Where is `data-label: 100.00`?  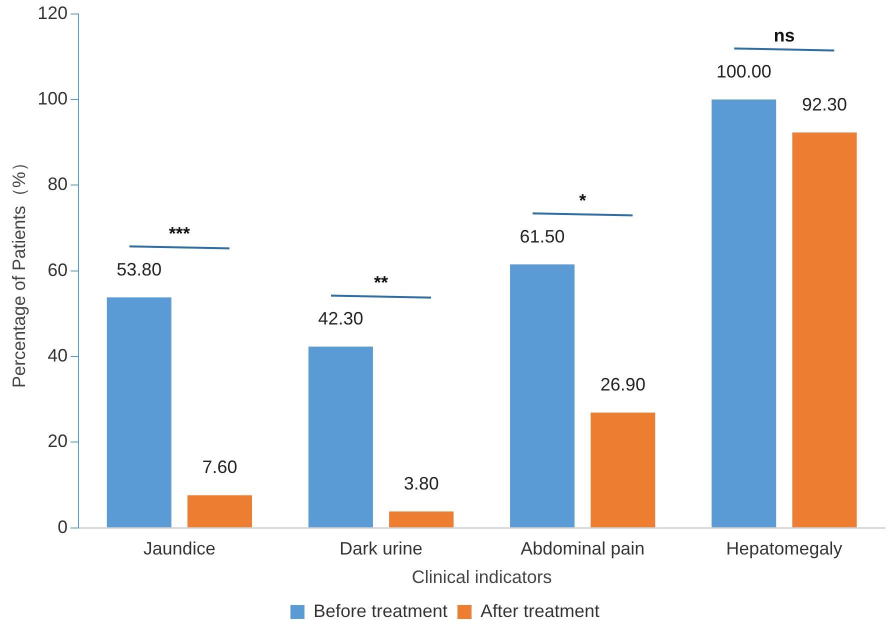
data-label: 100.00 is located at coordinates (744, 71).